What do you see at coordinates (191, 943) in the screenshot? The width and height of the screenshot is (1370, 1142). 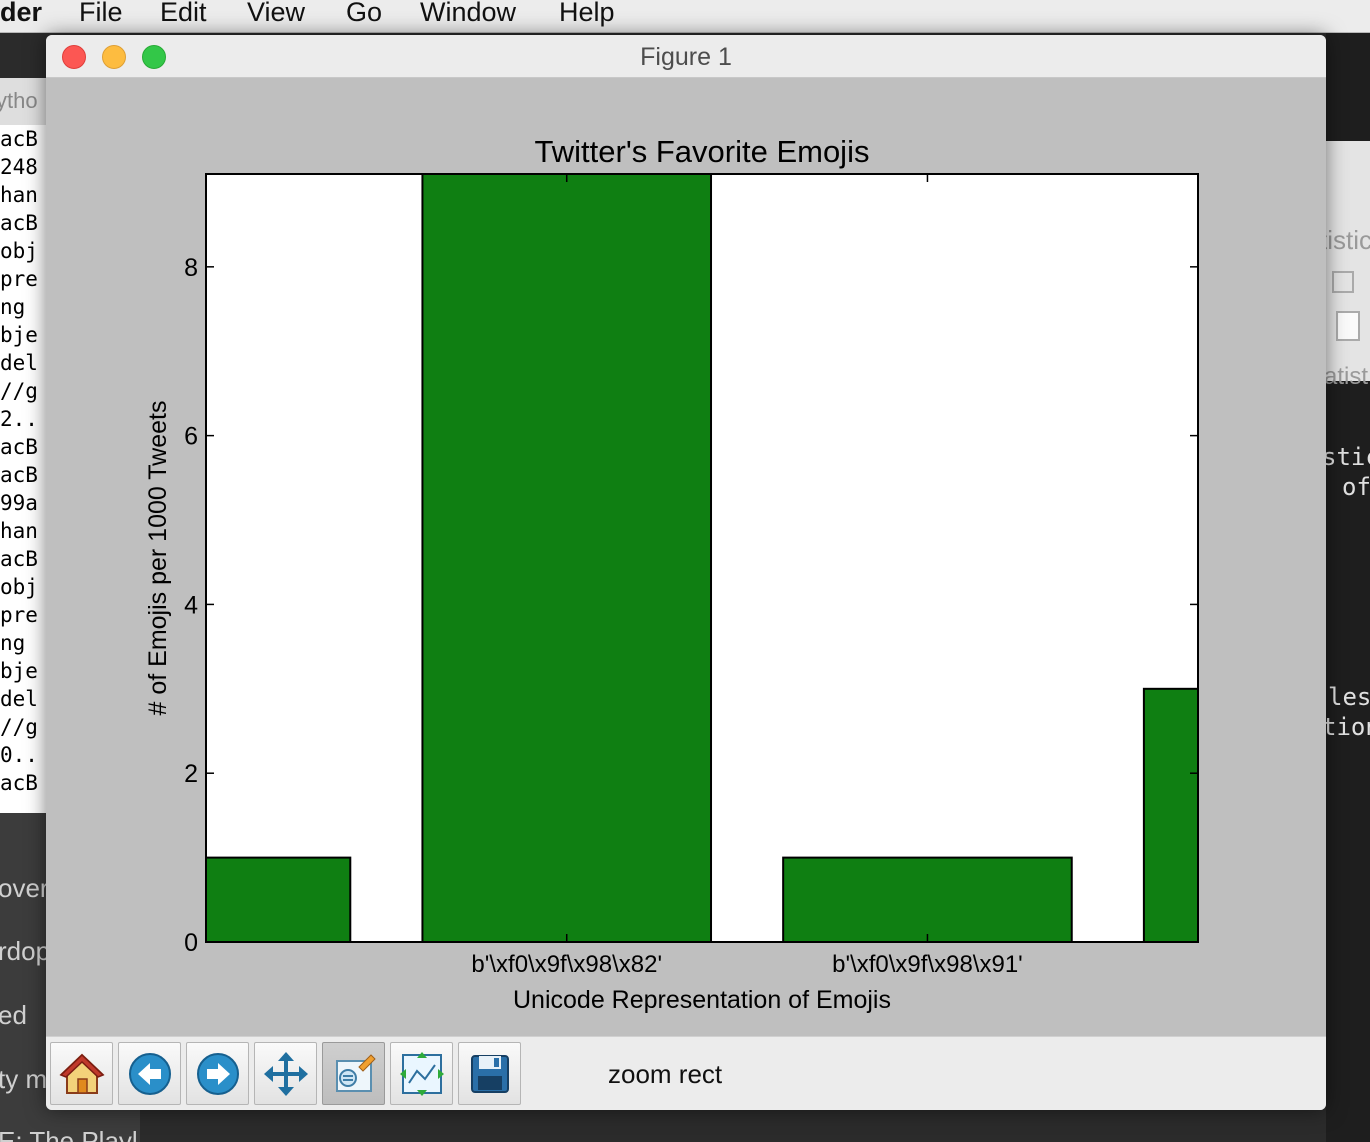 I see `y-tick-label: 0` at bounding box center [191, 943].